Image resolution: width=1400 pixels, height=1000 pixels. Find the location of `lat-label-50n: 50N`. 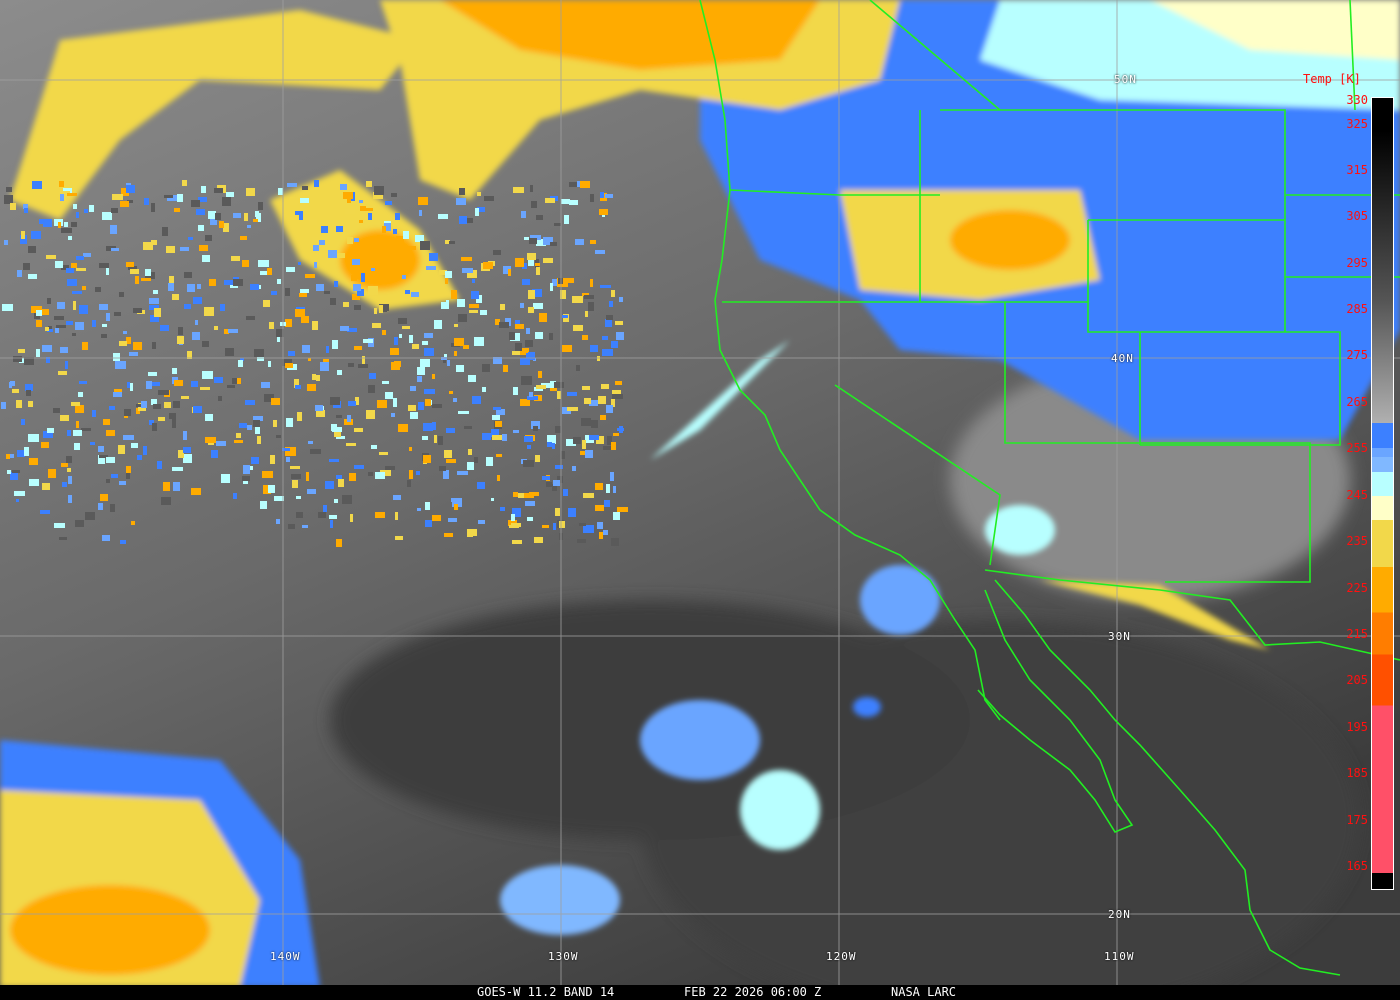

lat-label-50n: 50N is located at coordinates (1125, 79).